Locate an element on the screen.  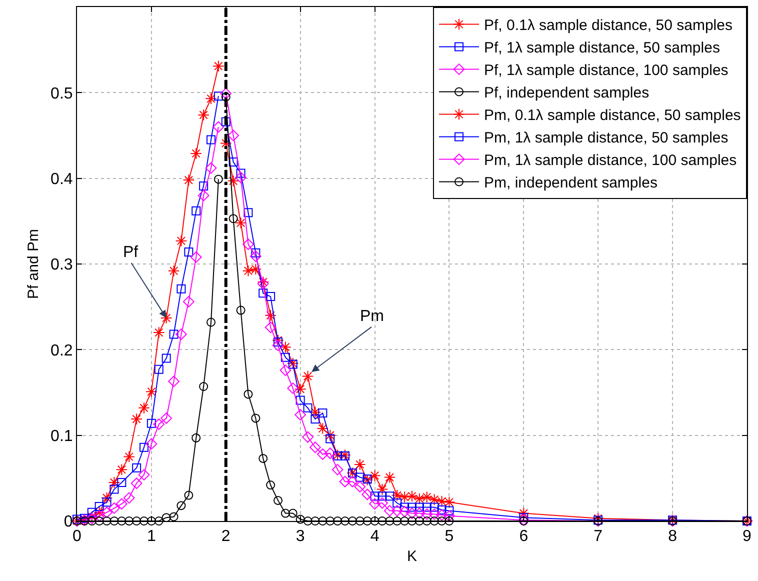
y-tick-label: 0 is located at coordinates (68, 522).